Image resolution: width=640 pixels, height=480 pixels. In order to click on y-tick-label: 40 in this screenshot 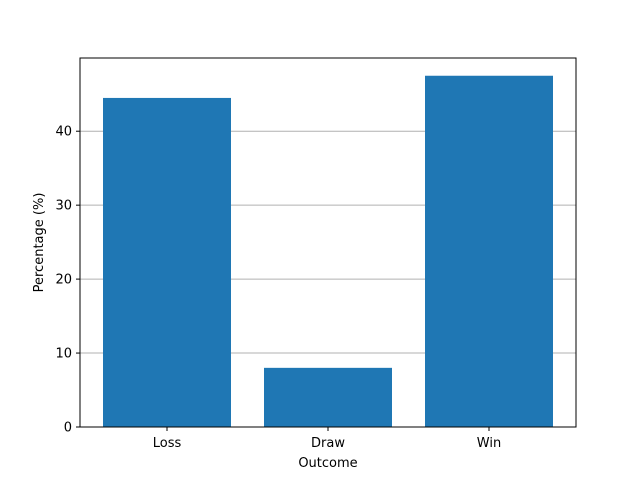, I will do `click(63, 132)`.